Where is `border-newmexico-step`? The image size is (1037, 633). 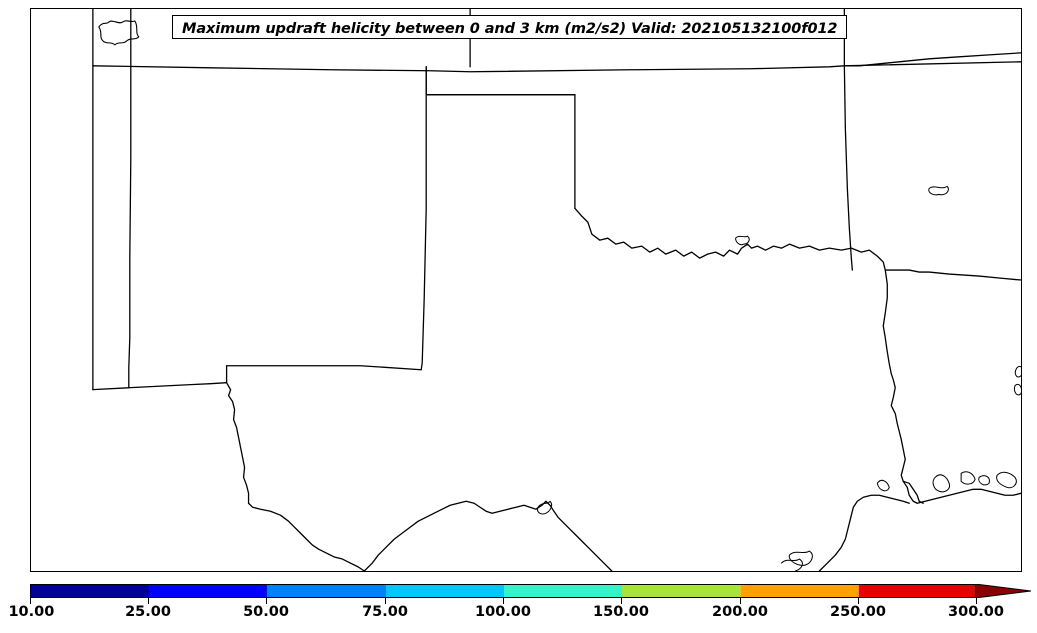 border-newmexico-step is located at coordinates (323, 374).